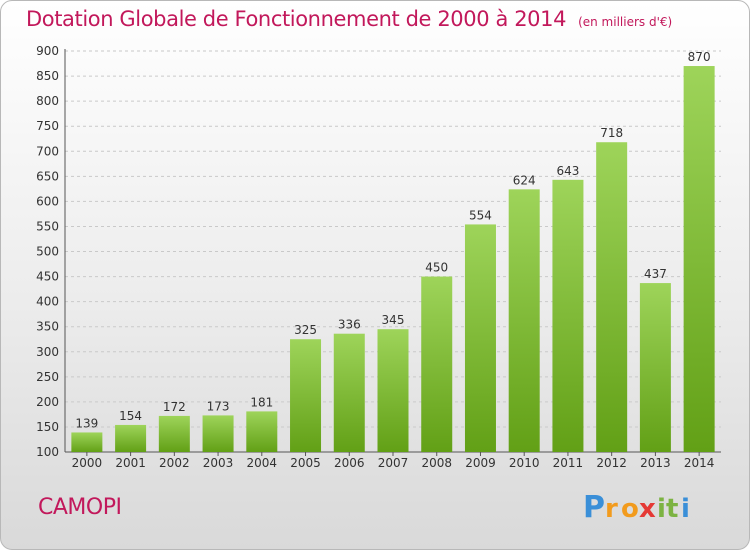  What do you see at coordinates (655, 463) in the screenshot?
I see `x-tick-label: 2013` at bounding box center [655, 463].